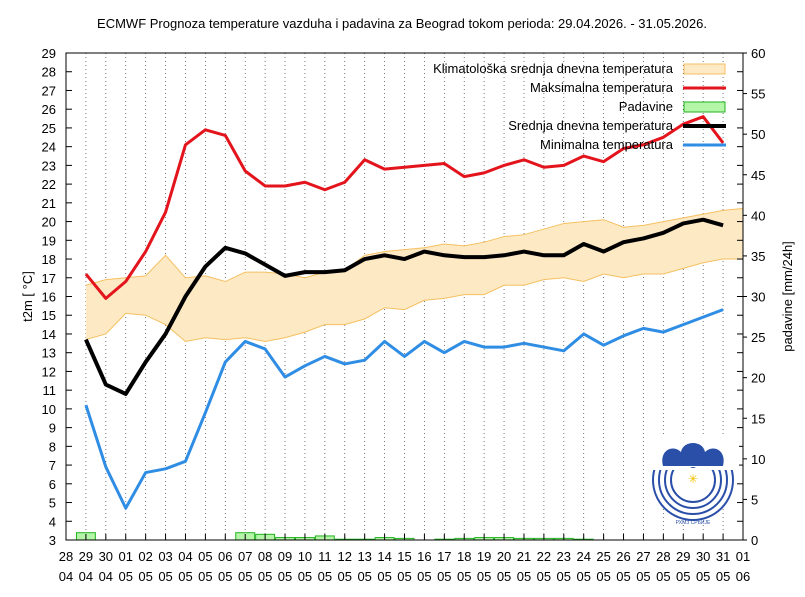  Describe the element at coordinates (52, 503) in the screenshot. I see `y-tick-label: 5` at that location.